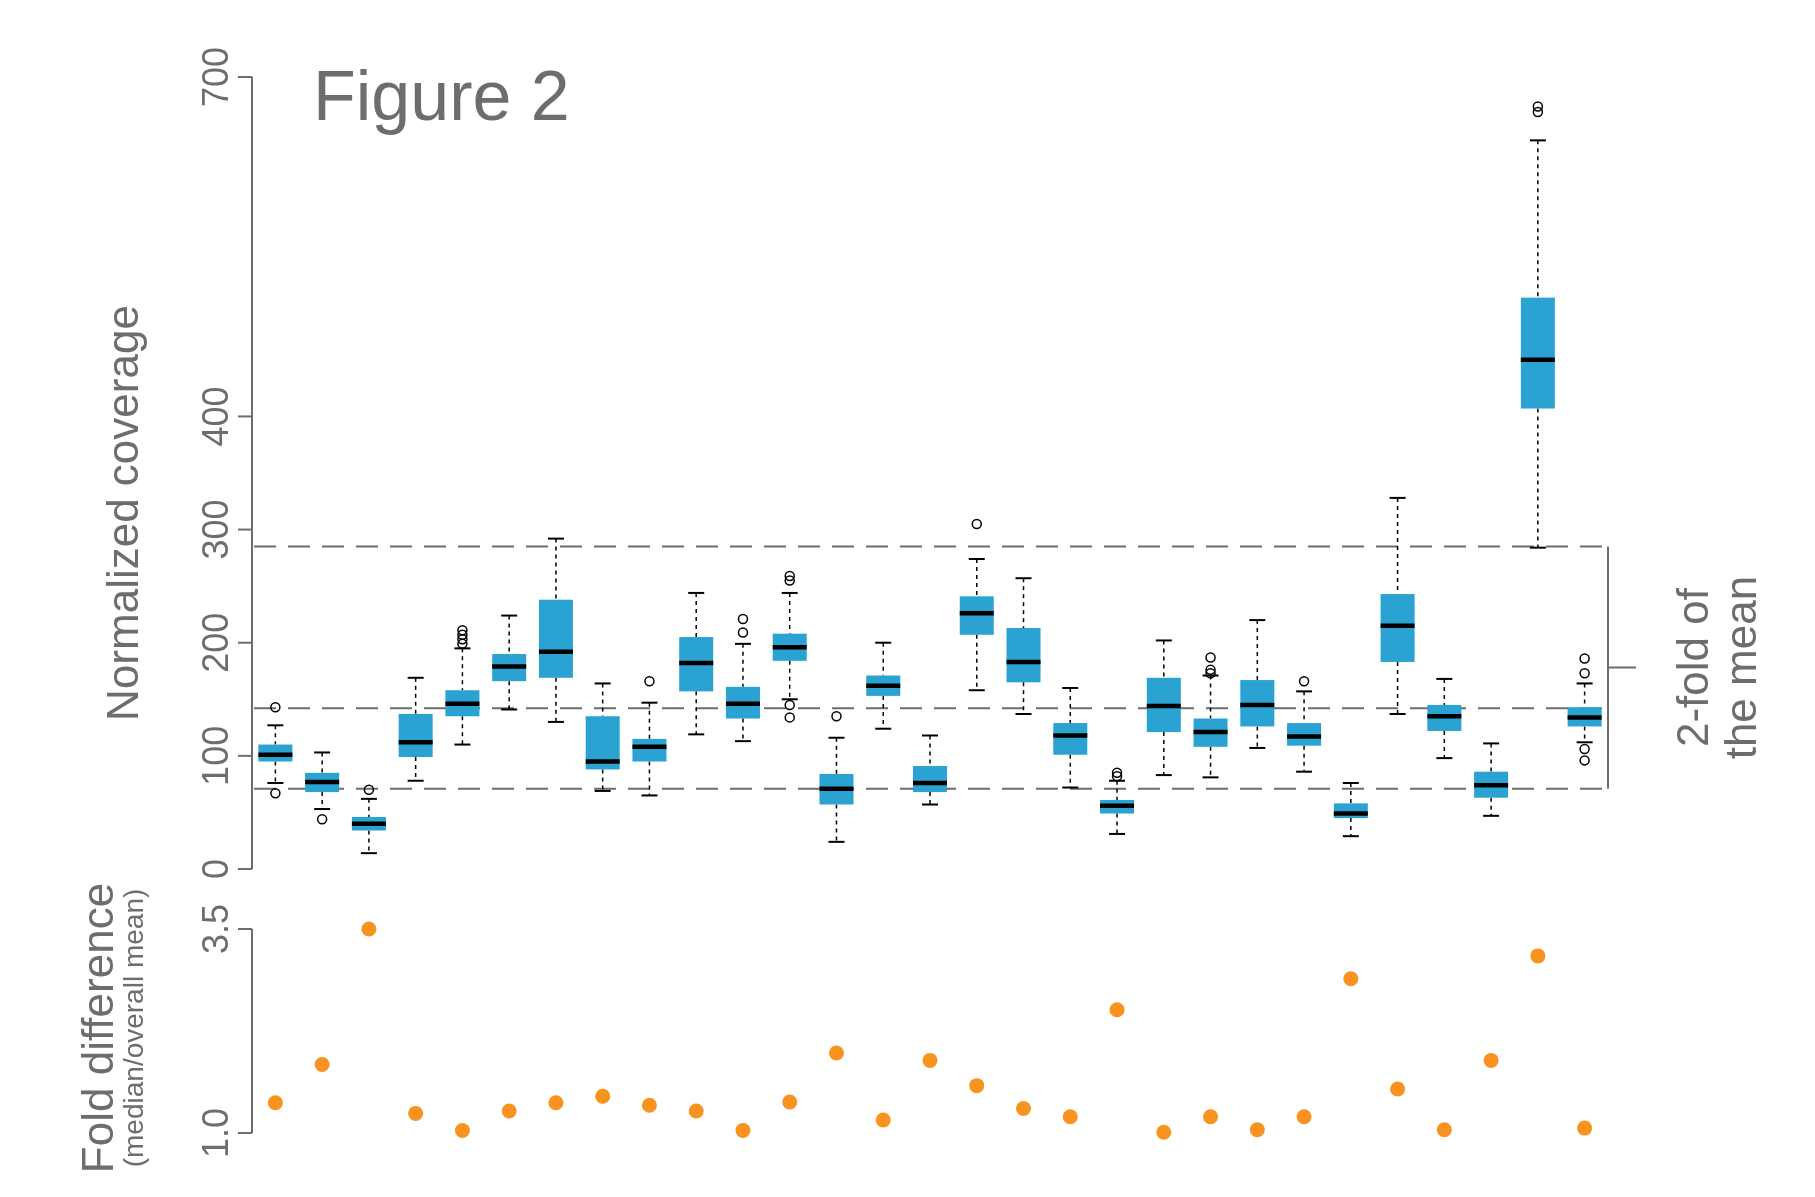 The image size is (1815, 1197). Describe the element at coordinates (215, 642) in the screenshot. I see `y-tick-label: 200` at that location.